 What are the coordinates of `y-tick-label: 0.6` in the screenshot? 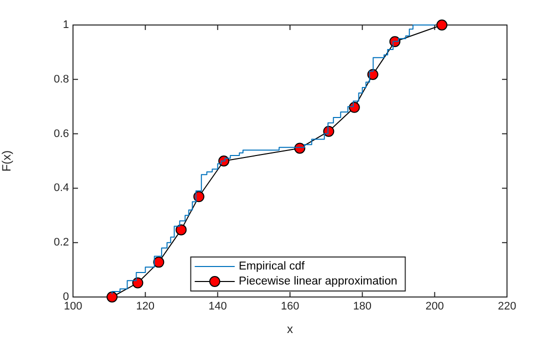 It's located at (61, 134).